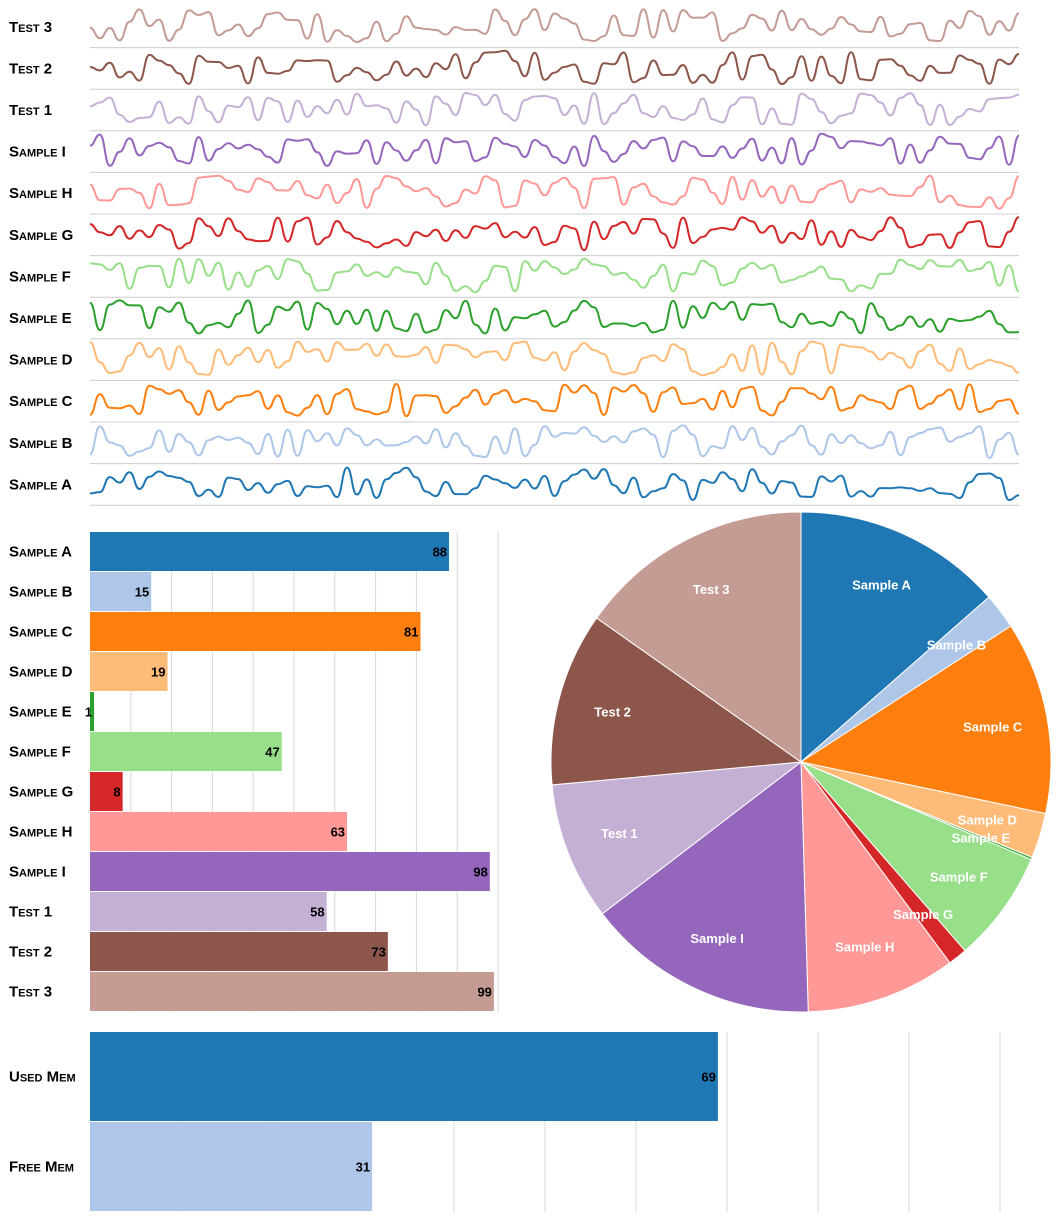 This screenshot has width=1064, height=1223. I want to click on pie-label-test-2: Test 2, so click(612, 712).